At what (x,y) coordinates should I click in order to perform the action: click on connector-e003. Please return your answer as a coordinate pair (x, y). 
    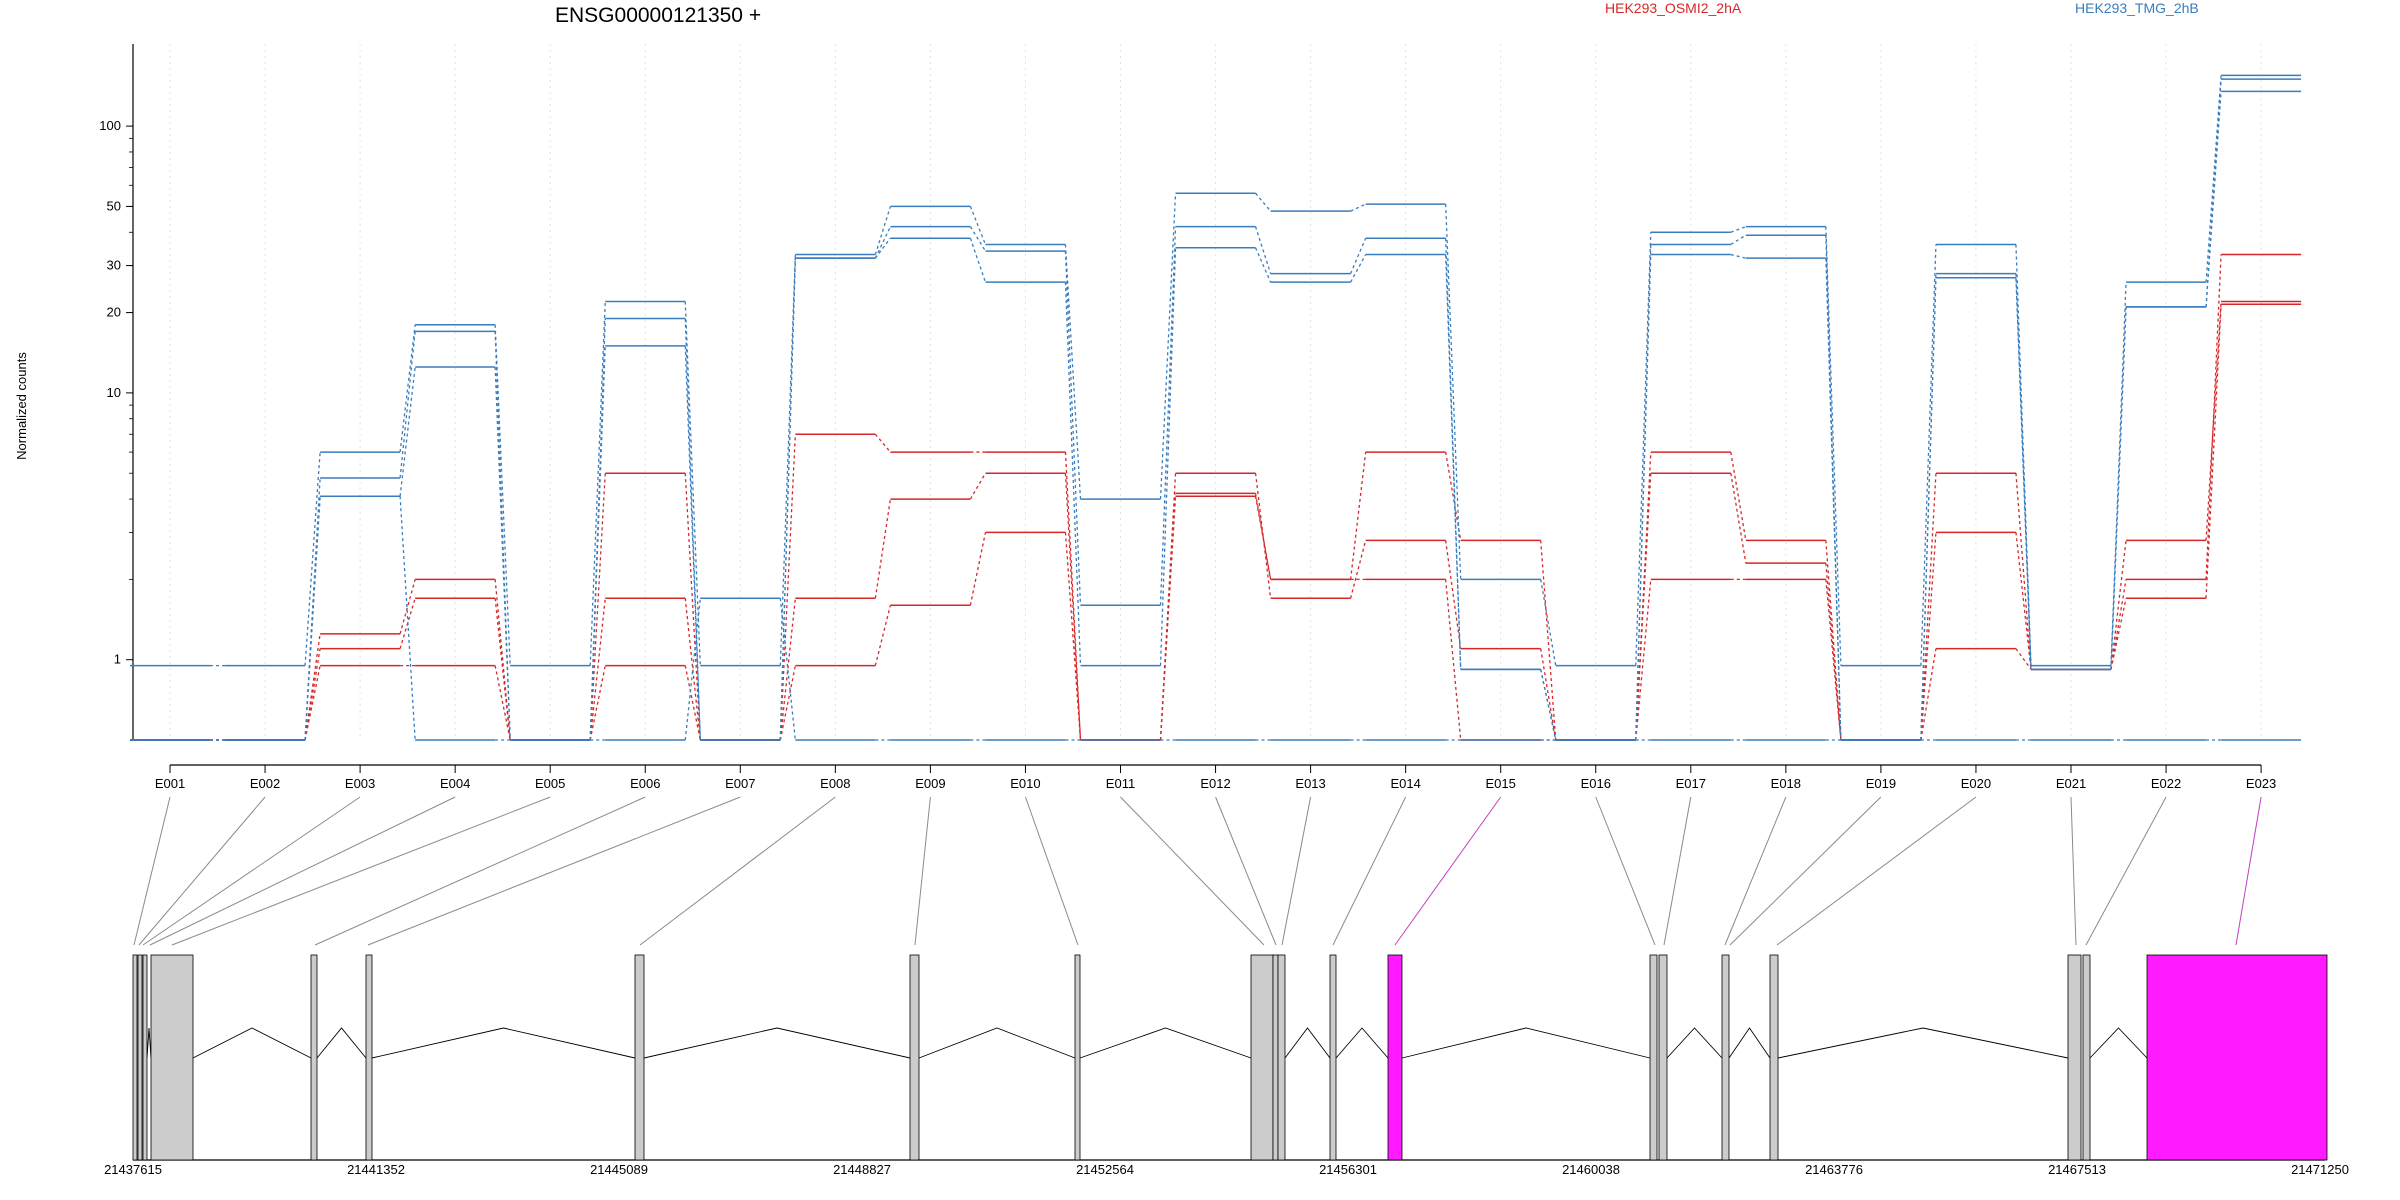
    Looking at the image, I should click on (407, 405).